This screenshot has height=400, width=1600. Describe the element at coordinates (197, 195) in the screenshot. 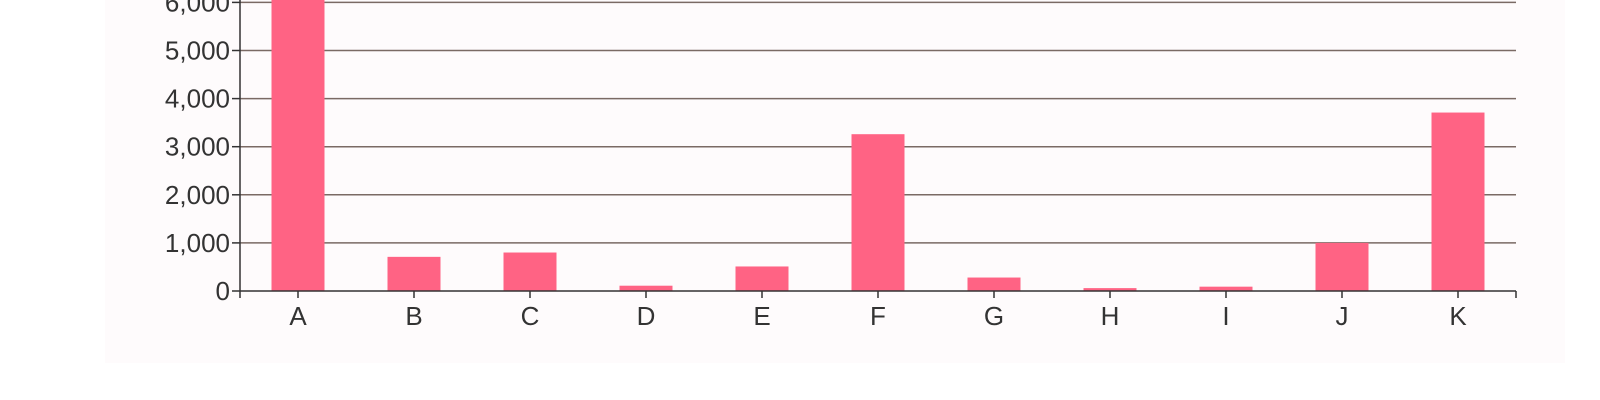

I see `y-tick-label-2: 2,000` at that location.